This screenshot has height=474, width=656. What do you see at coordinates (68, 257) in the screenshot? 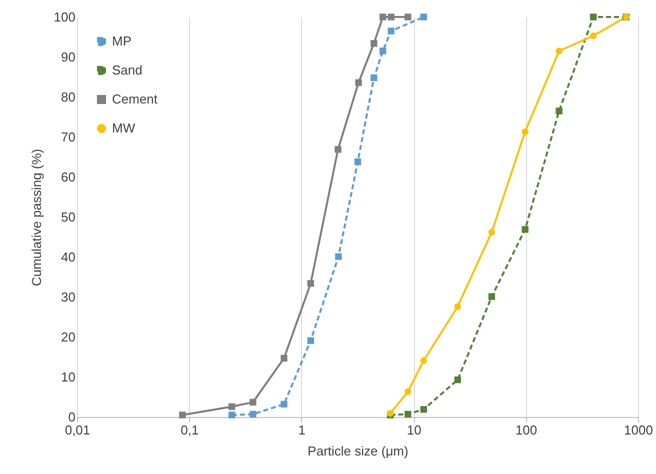
I see `y-tick-label: 40` at bounding box center [68, 257].